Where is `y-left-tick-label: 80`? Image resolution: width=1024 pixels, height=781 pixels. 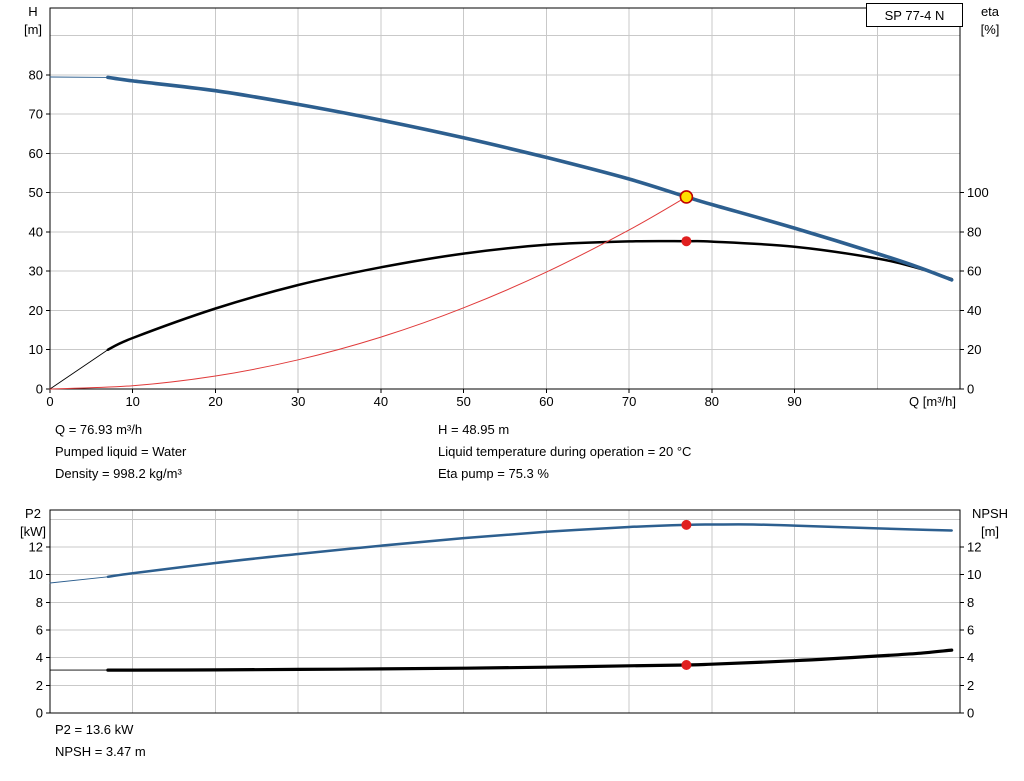 y-left-tick-label: 80 is located at coordinates (36, 75).